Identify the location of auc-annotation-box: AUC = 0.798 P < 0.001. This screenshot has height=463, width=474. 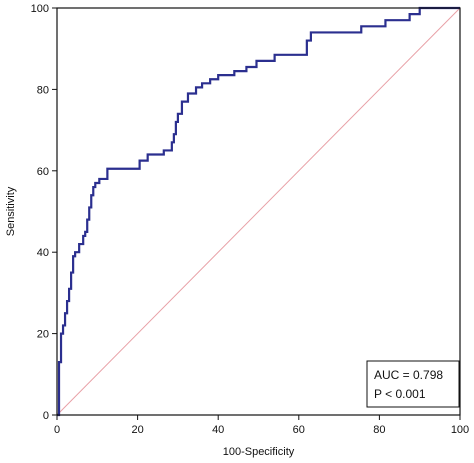
(413, 384).